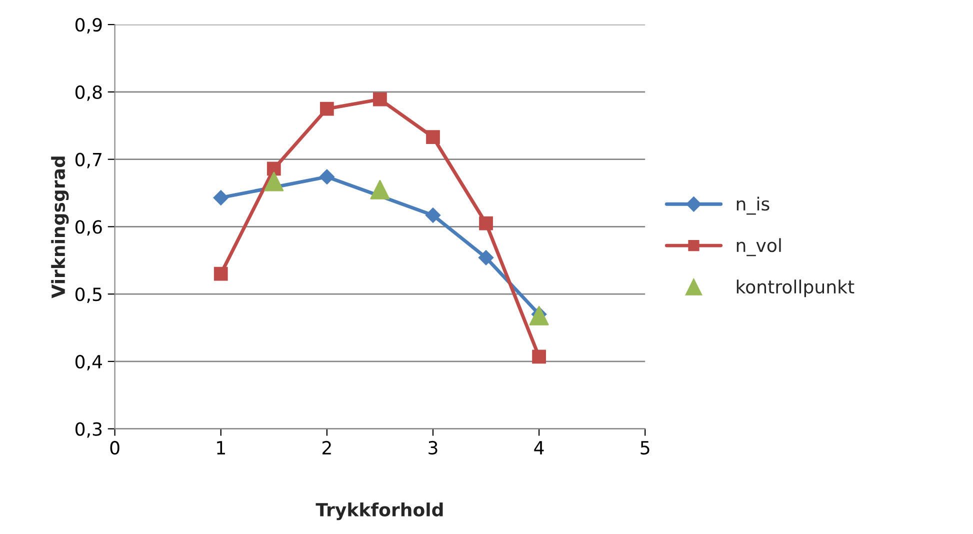 Image resolution: width=973 pixels, height=534 pixels. What do you see at coordinates (758, 247) in the screenshot?
I see `legend-label: n_vol` at bounding box center [758, 247].